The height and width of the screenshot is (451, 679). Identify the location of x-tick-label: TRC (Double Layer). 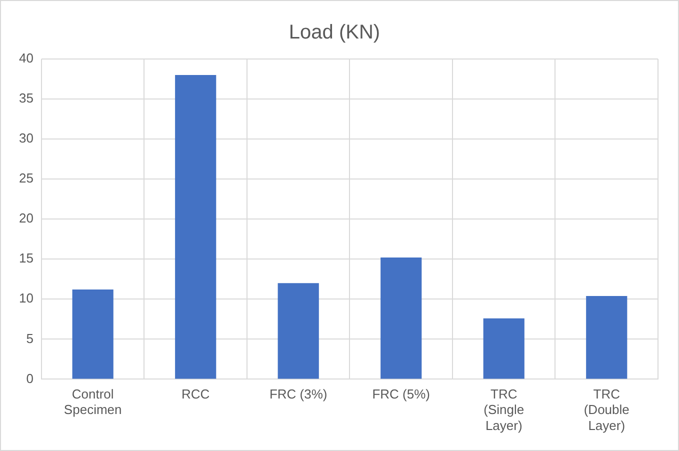
(607, 409).